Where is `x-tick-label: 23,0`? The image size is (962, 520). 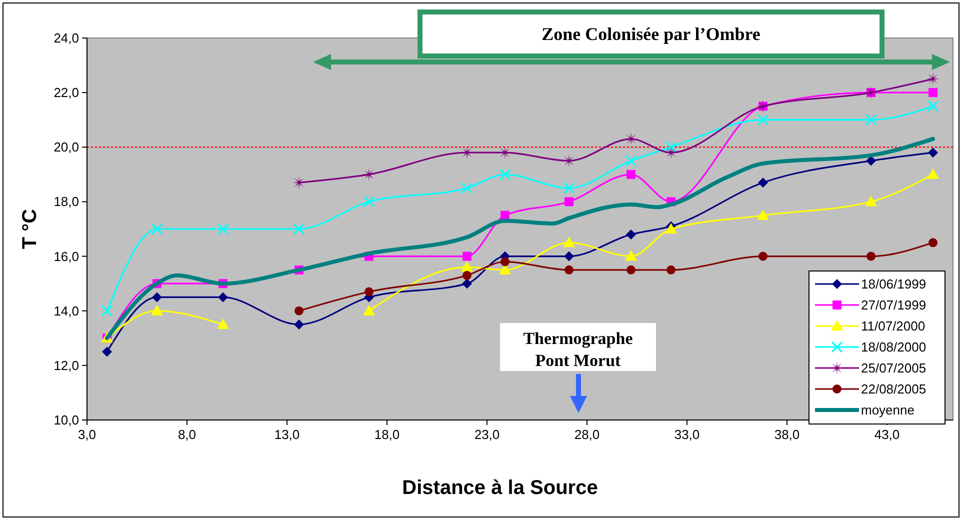
x-tick-label: 23,0 is located at coordinates (487, 434).